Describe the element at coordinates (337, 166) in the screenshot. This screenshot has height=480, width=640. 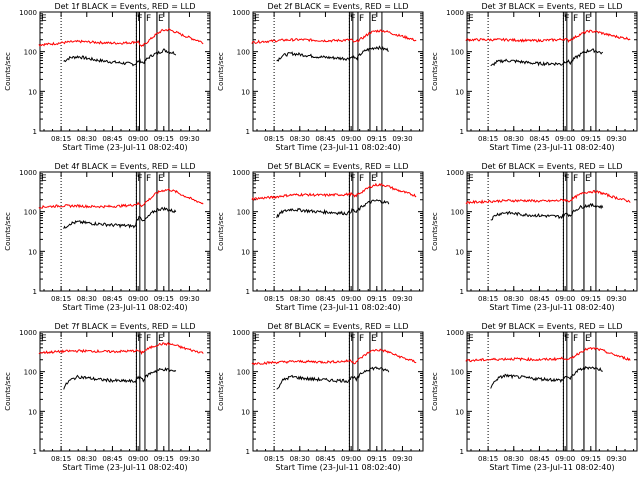
I see `panel-title: Det 5f BLACK = Events, RED = LLD` at that location.